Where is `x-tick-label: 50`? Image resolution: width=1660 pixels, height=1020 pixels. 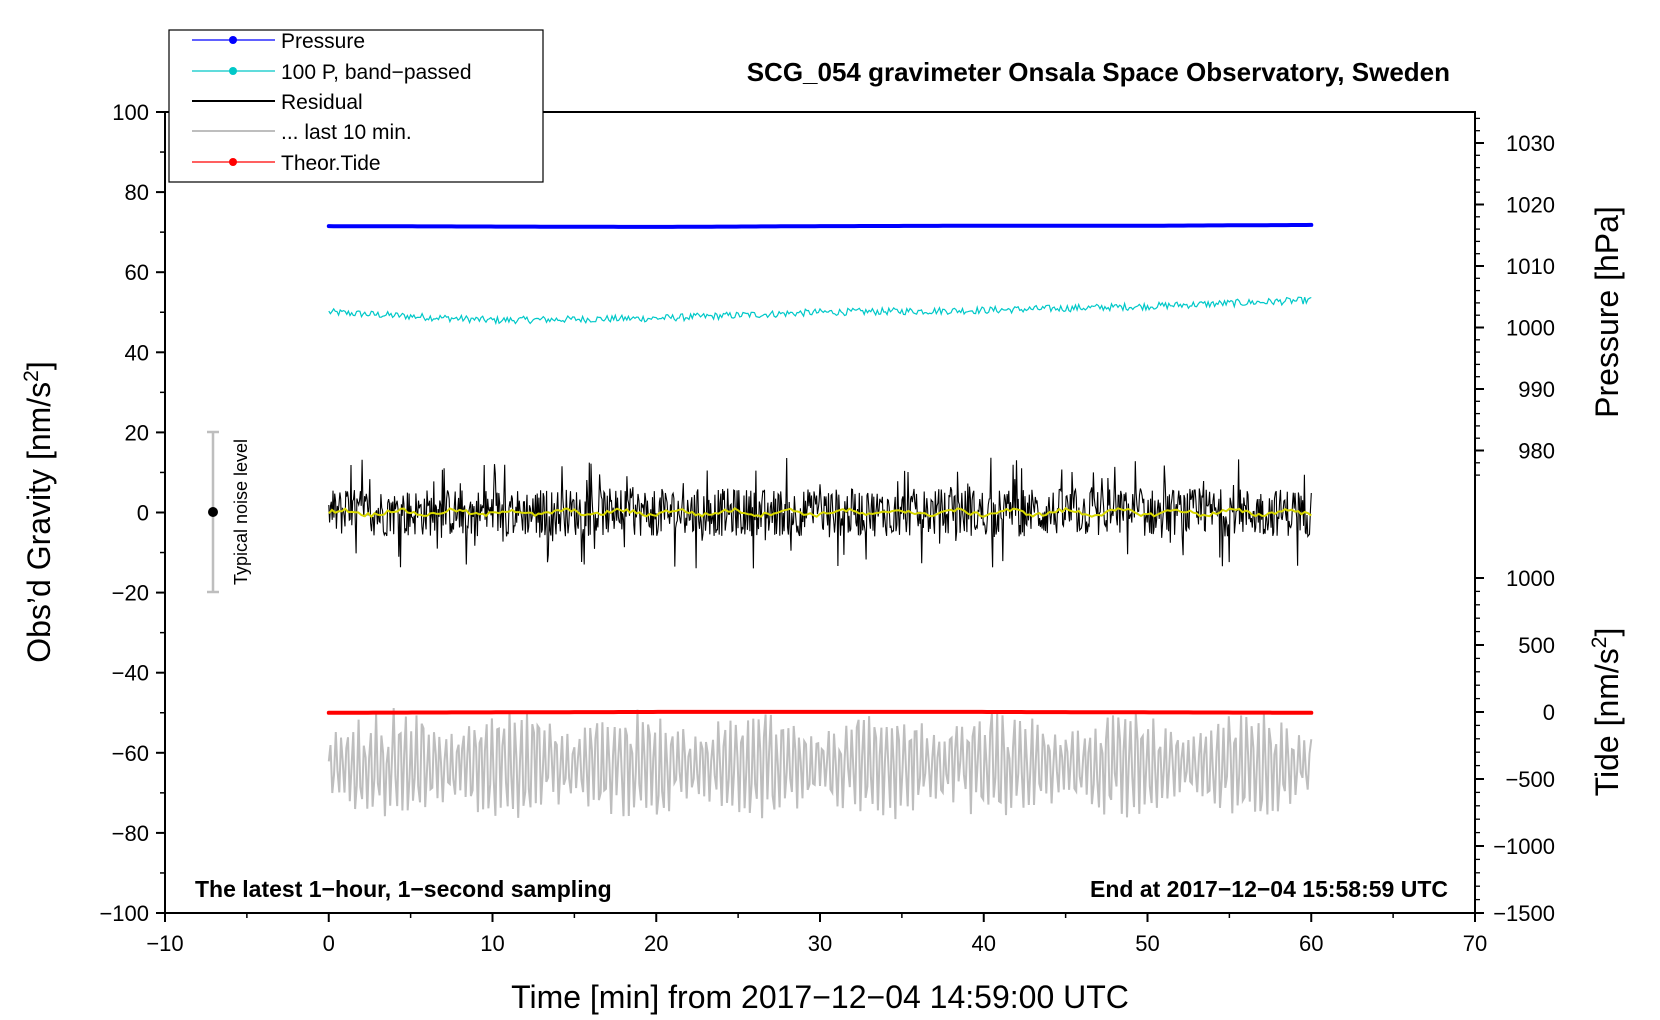
x-tick-label: 50 is located at coordinates (1147, 943).